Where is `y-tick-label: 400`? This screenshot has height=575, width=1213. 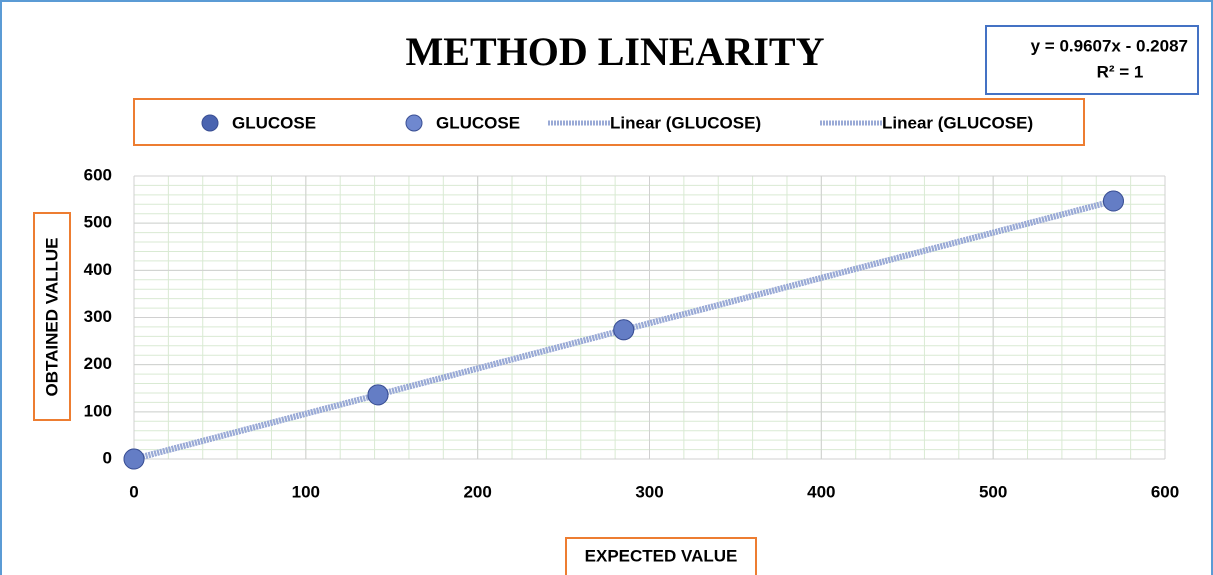
y-tick-label: 400 is located at coordinates (98, 269).